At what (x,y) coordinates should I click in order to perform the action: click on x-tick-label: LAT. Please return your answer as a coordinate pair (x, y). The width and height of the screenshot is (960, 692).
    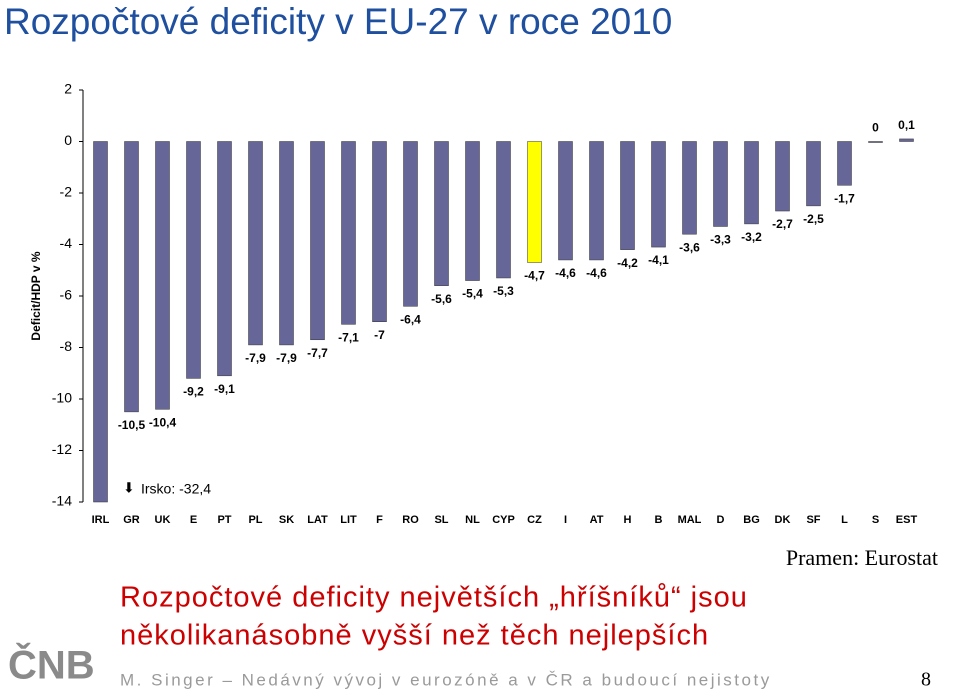
    Looking at the image, I should click on (317, 520).